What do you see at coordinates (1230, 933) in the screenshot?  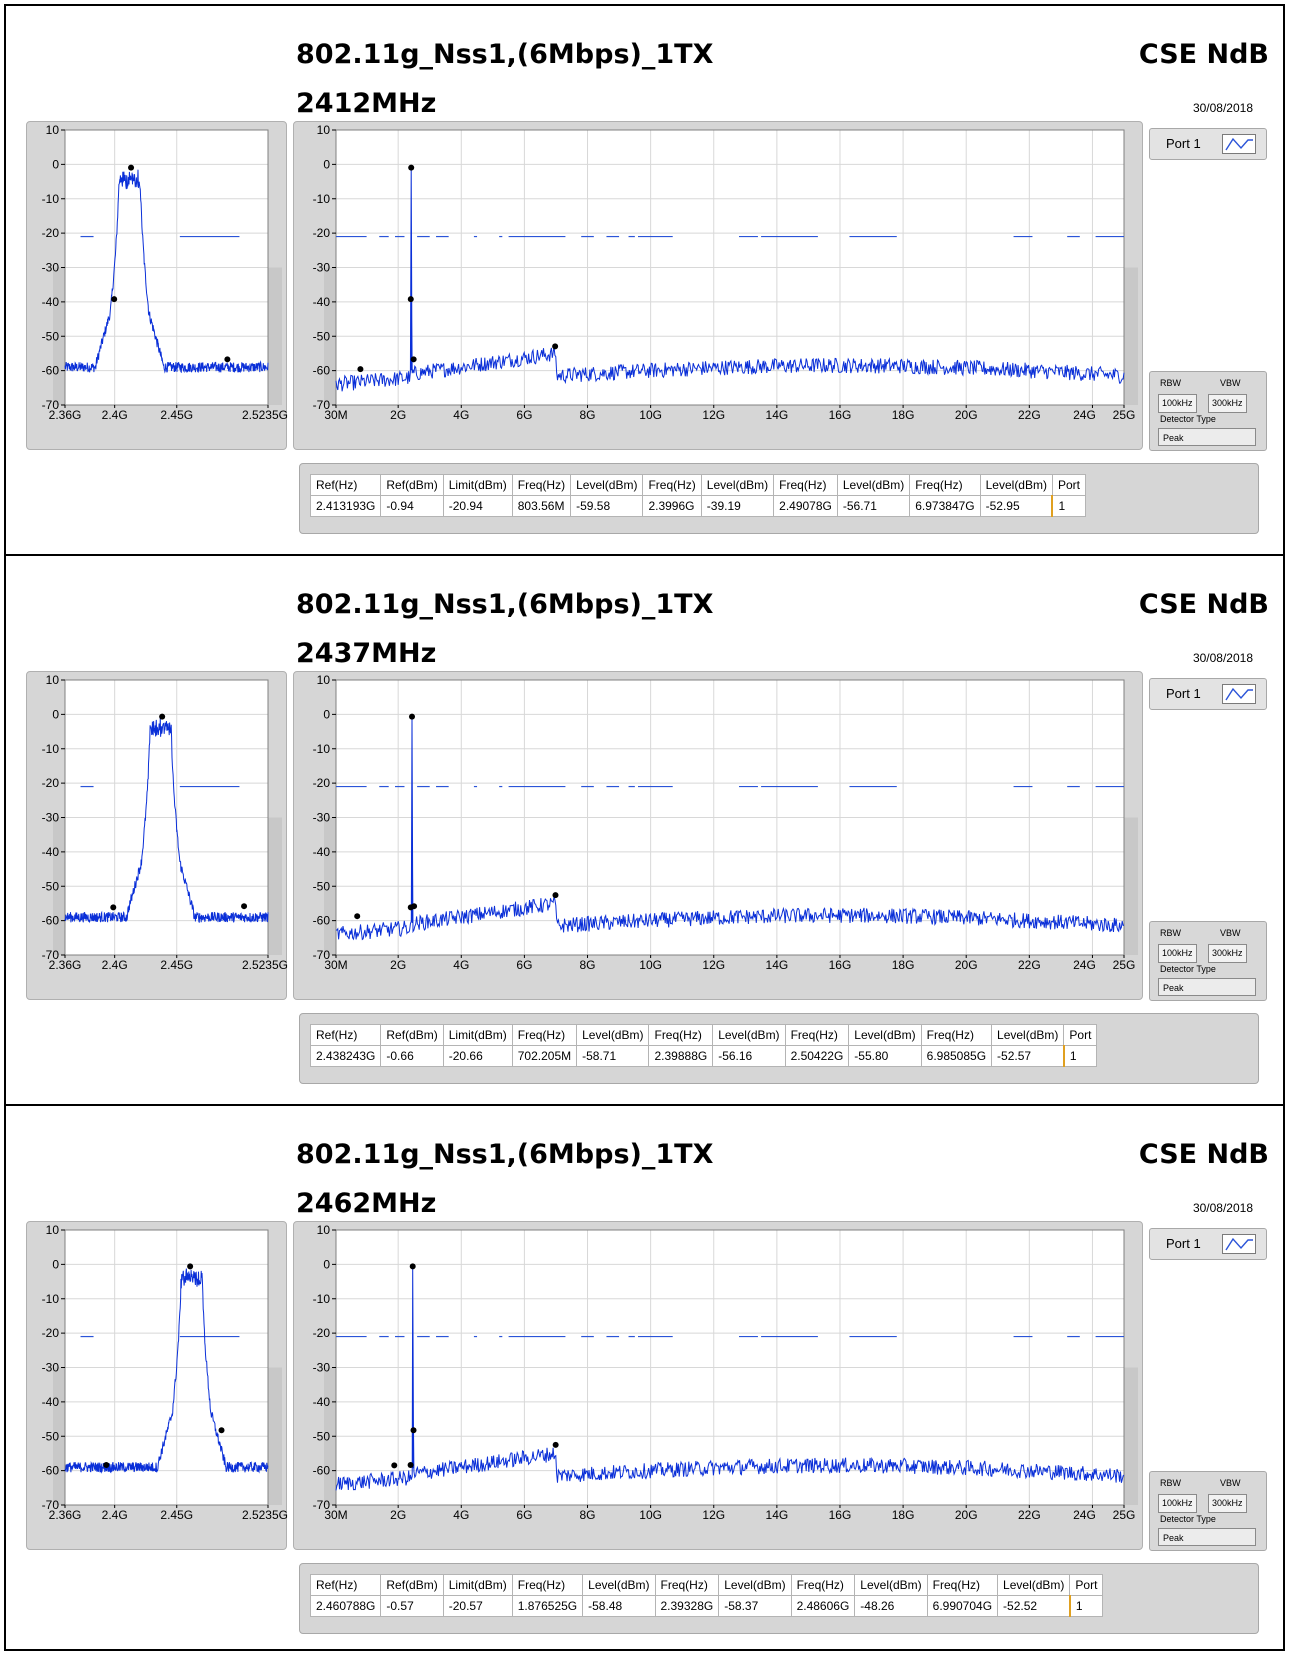 I see `vbw-label: VBW` at bounding box center [1230, 933].